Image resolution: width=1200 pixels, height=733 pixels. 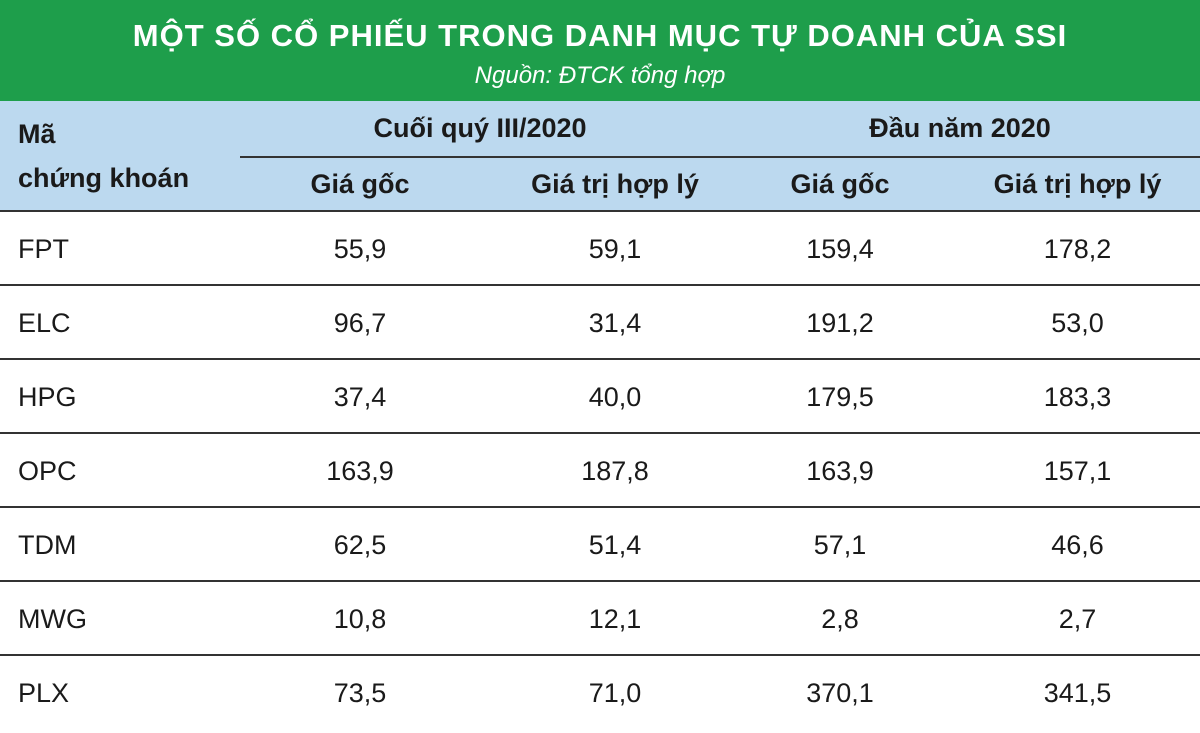 What do you see at coordinates (360, 397) in the screenshot?
I see `cell-cost-q3: 37,4` at bounding box center [360, 397].